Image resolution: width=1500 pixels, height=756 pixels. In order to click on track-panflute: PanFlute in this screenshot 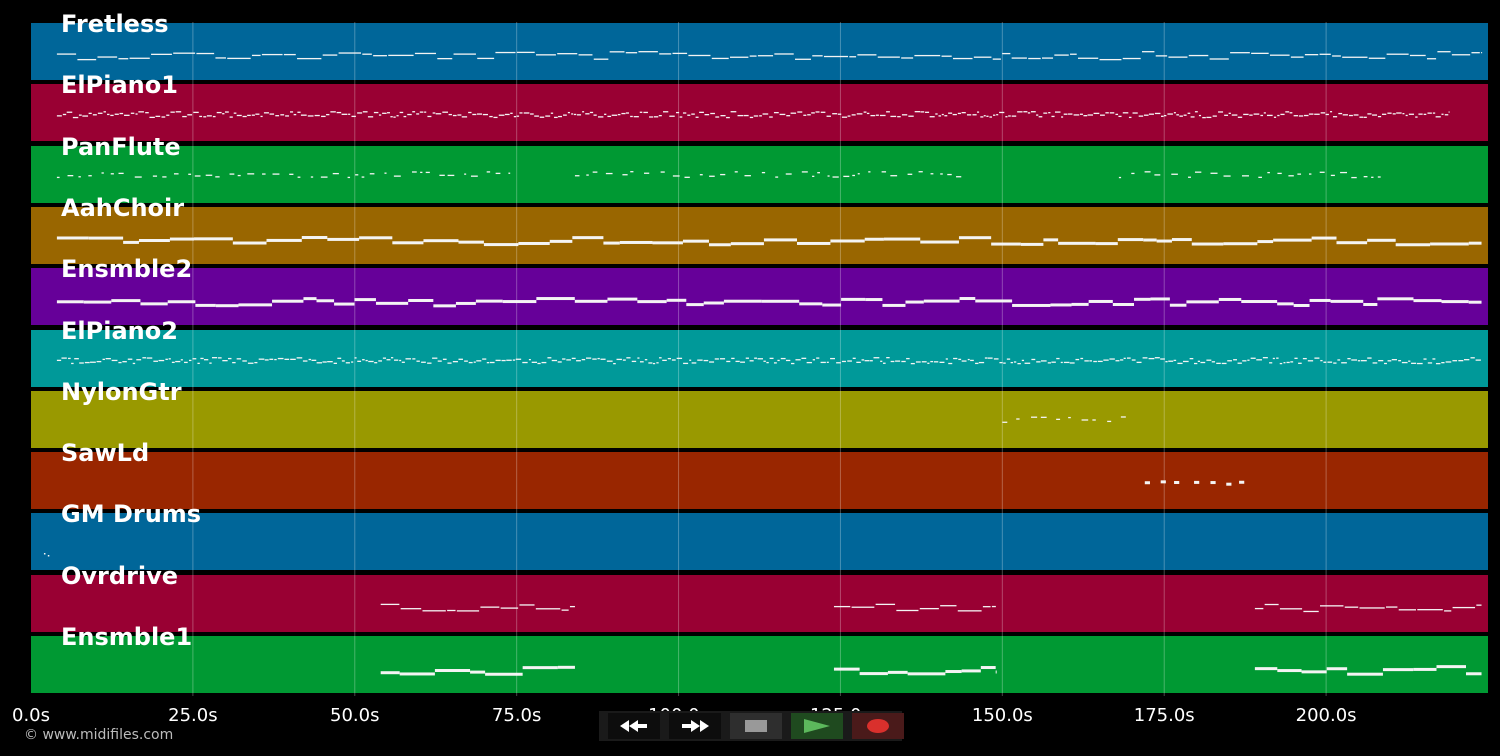, I will do `click(759, 168)`.